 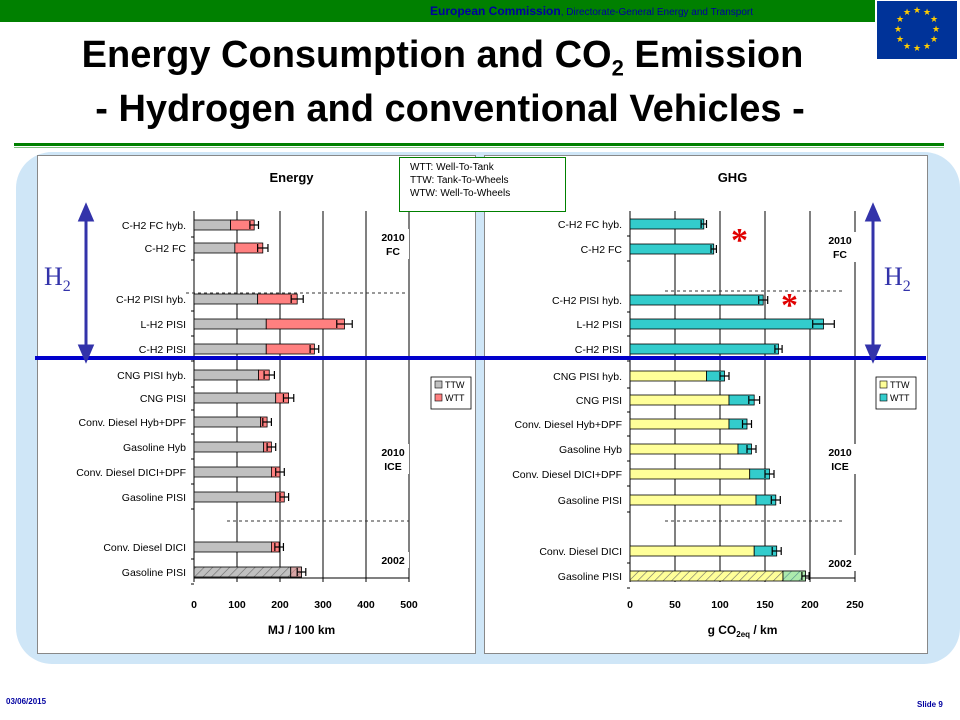 What do you see at coordinates (789, 305) in the screenshot?
I see `asterisk-marker-pisi: *` at bounding box center [789, 305].